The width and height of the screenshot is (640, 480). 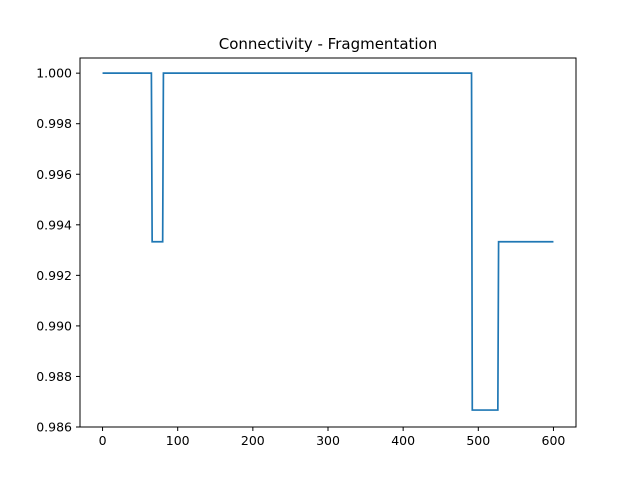 What do you see at coordinates (178, 440) in the screenshot?
I see `x-tick-label: 100` at bounding box center [178, 440].